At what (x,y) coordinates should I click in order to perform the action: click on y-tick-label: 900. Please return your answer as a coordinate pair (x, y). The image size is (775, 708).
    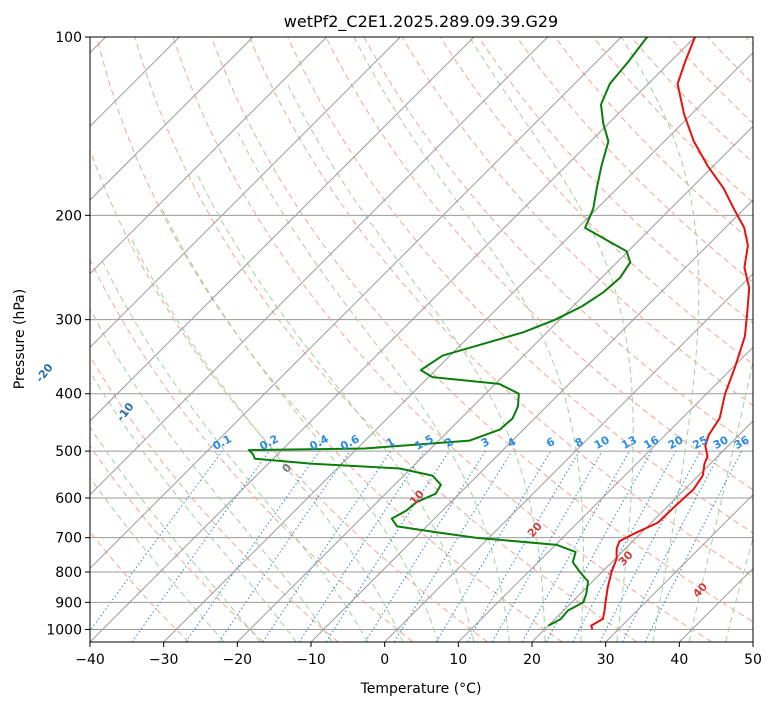
    Looking at the image, I should click on (68, 603).